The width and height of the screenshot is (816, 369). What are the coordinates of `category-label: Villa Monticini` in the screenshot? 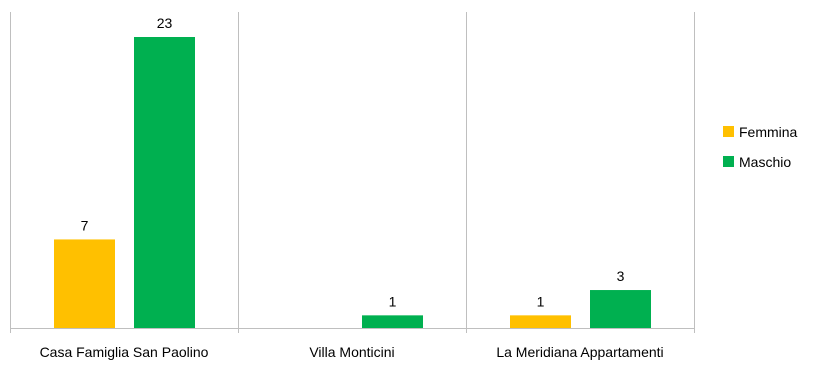 It's located at (351, 352).